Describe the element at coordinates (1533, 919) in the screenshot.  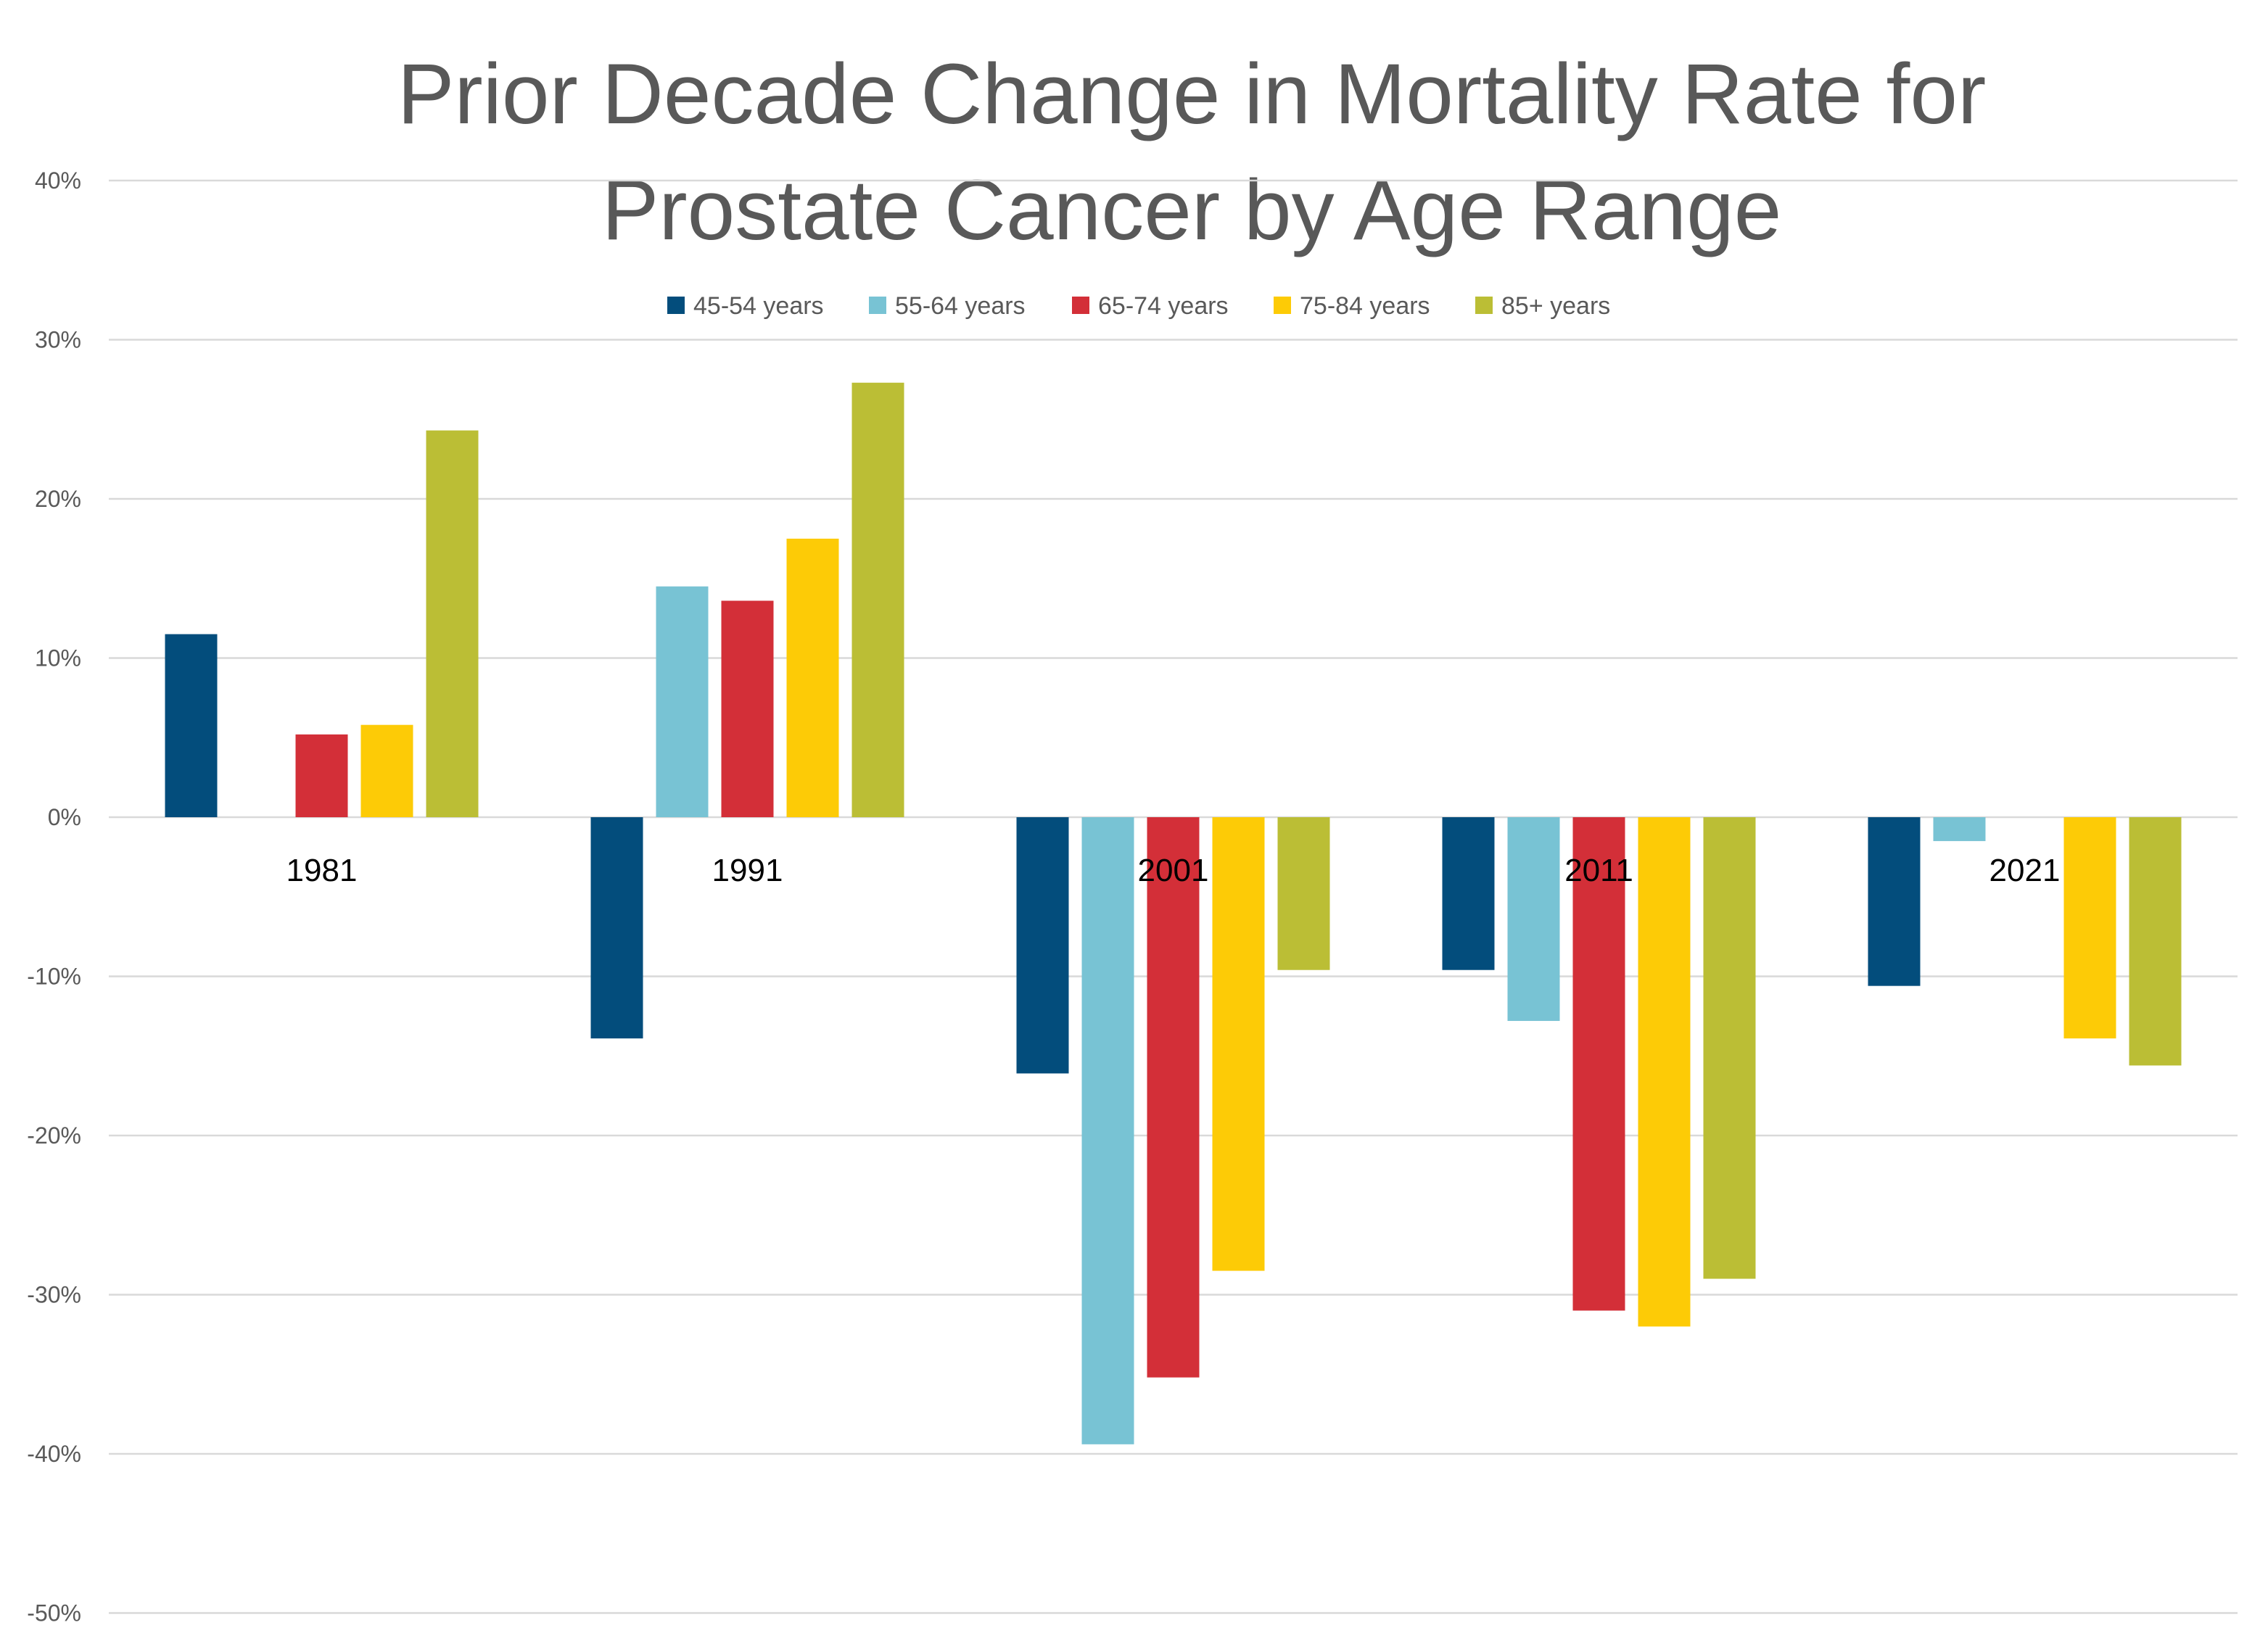
I see `bar-2011-55-64-years` at that location.